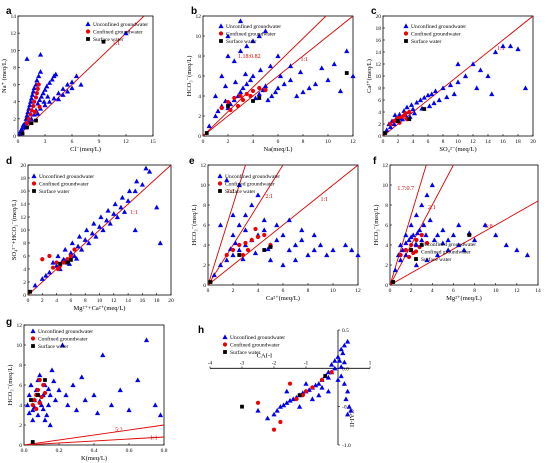 This screenshot has height=463, width=550. Describe the element at coordinates (9, 322) in the screenshot. I see `panel-letter: g` at that location.